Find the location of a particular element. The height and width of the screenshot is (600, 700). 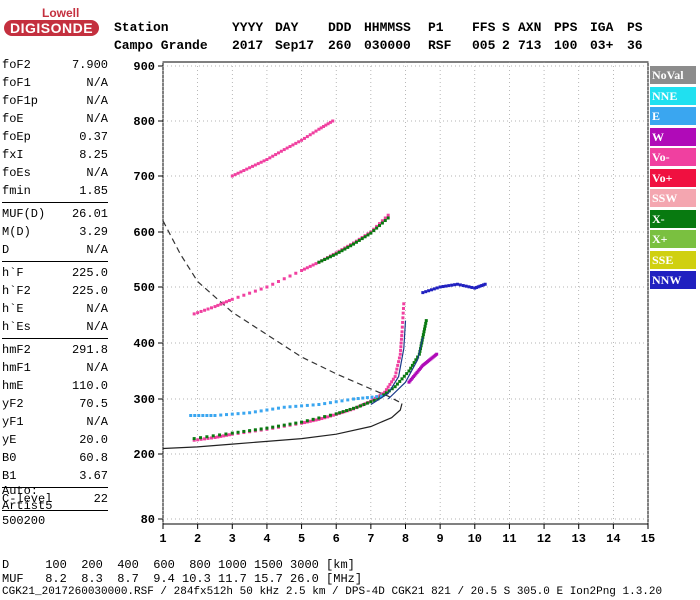

param-value: 8.25 is located at coordinates (93, 155).